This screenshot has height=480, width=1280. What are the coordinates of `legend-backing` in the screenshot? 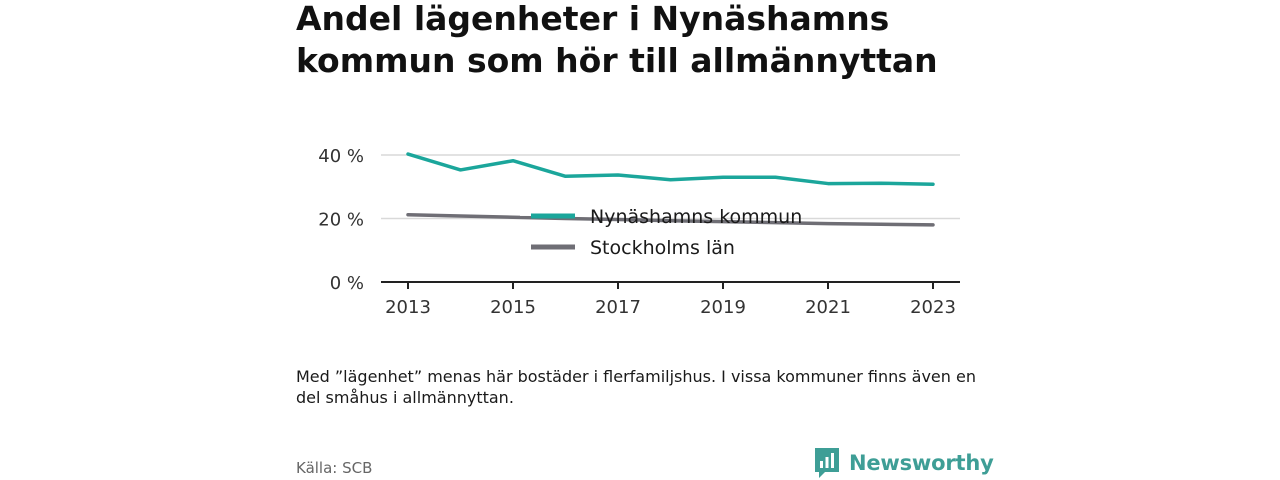 It's located at (670, 208).